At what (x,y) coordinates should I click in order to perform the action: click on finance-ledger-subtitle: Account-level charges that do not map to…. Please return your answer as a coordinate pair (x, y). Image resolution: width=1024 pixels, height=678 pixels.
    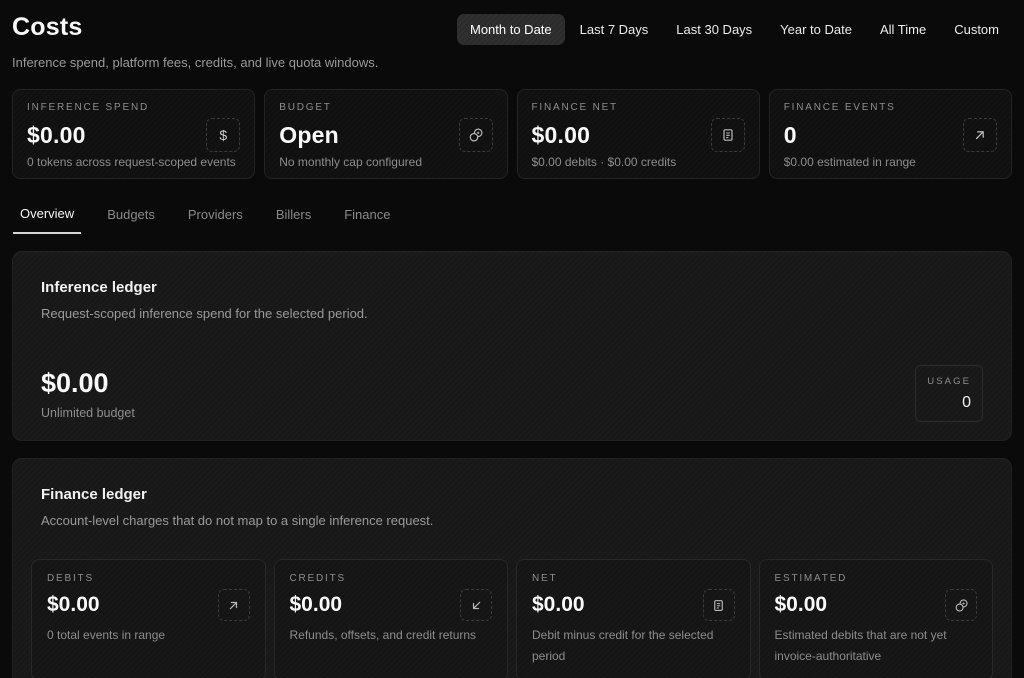
    Looking at the image, I should click on (237, 520).